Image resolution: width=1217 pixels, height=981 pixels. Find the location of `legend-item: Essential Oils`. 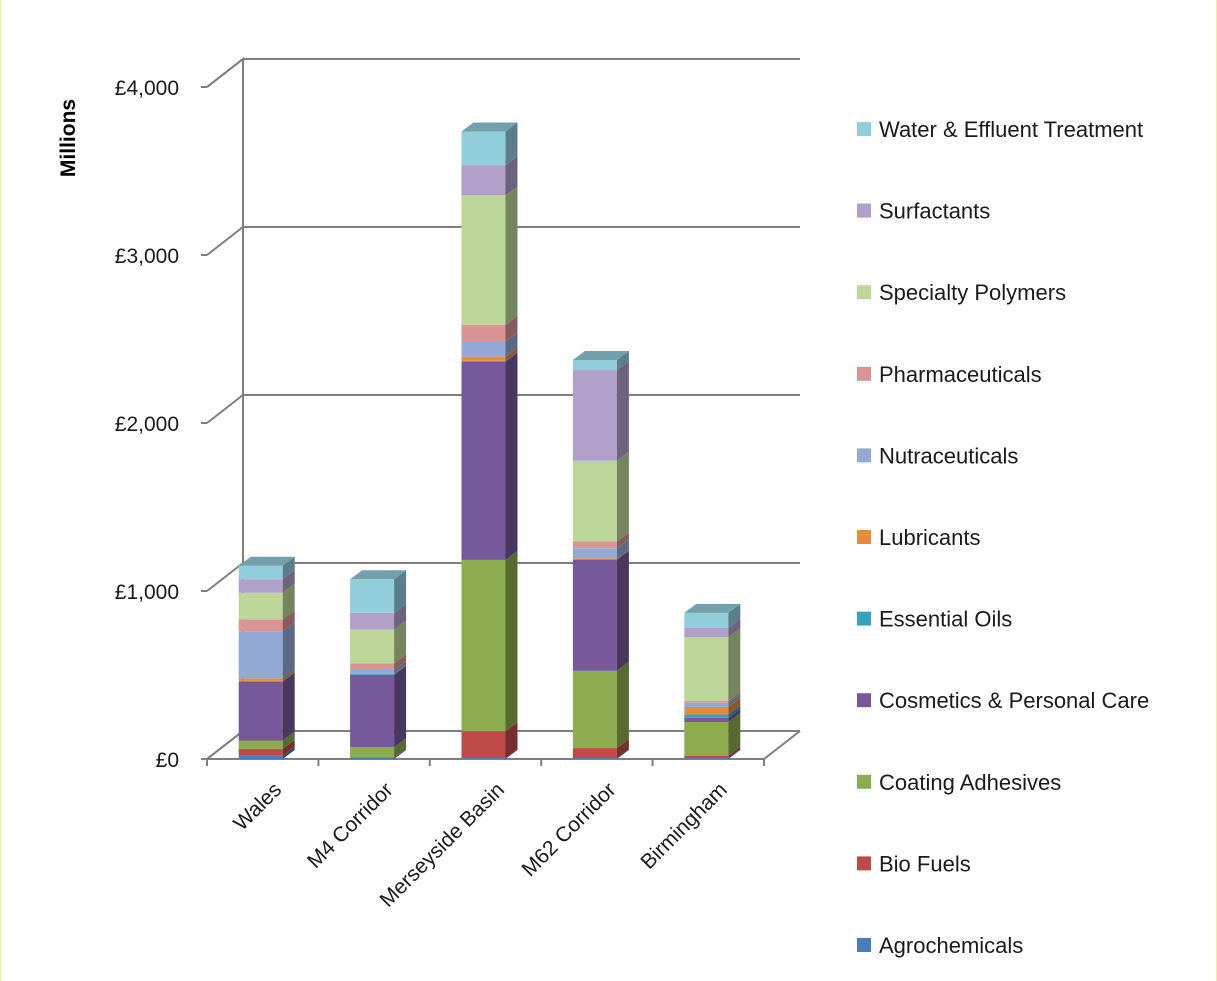

legend-item: Essential Oils is located at coordinates (934, 619).